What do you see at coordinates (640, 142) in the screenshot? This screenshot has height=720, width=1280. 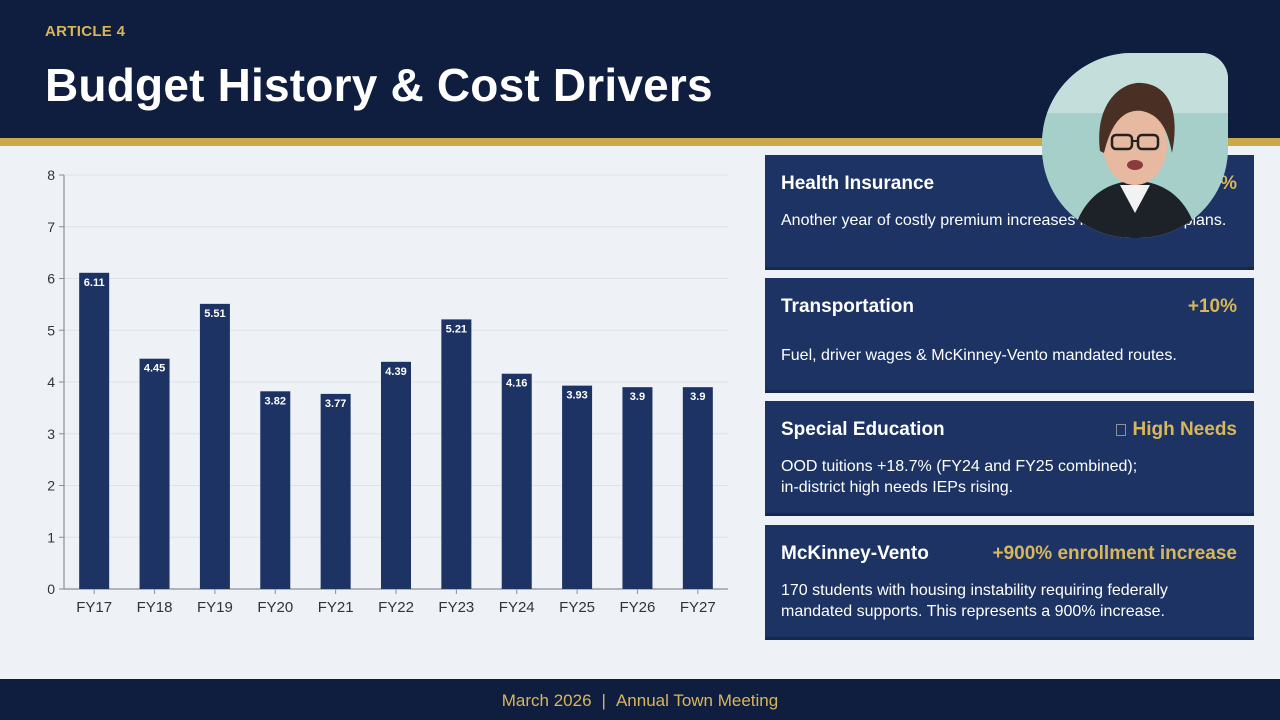 I see `gold-divider` at bounding box center [640, 142].